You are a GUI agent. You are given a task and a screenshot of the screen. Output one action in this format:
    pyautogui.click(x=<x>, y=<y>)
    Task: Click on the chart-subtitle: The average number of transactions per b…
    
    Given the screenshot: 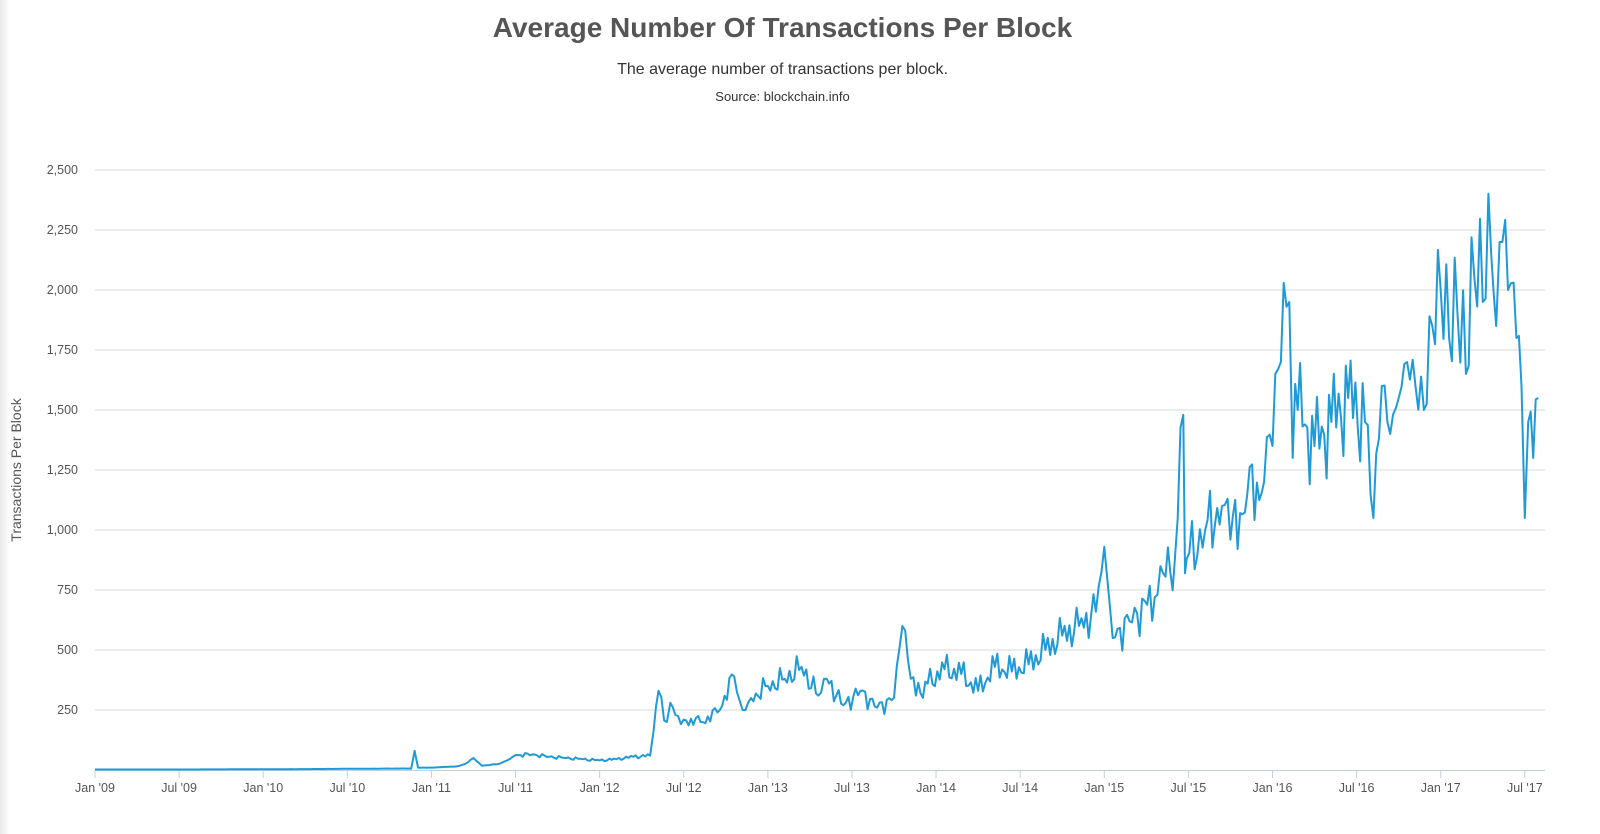 What is the action you would take?
    pyautogui.click(x=782, y=69)
    